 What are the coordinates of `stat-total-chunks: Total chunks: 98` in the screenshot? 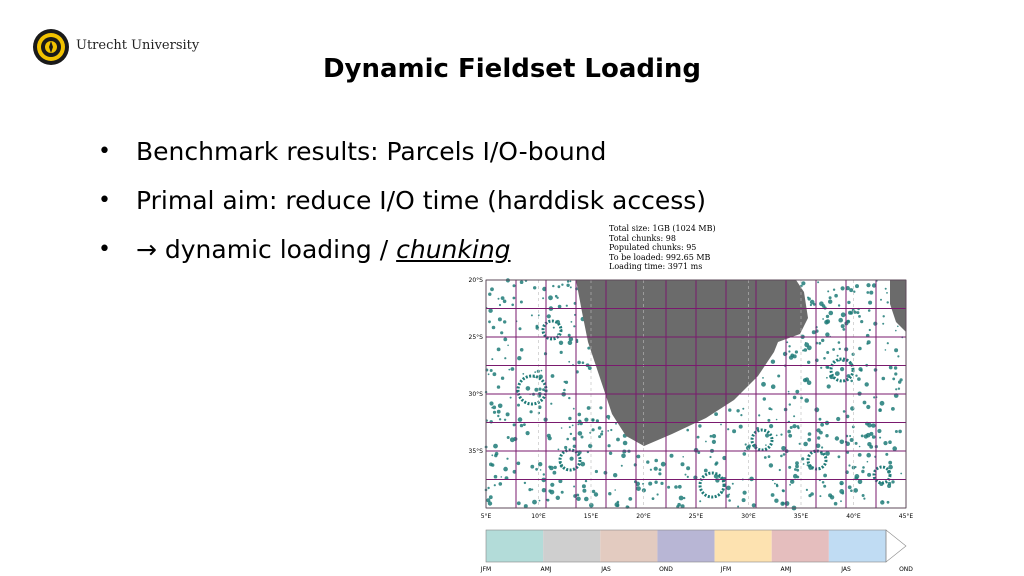 It's located at (642, 238).